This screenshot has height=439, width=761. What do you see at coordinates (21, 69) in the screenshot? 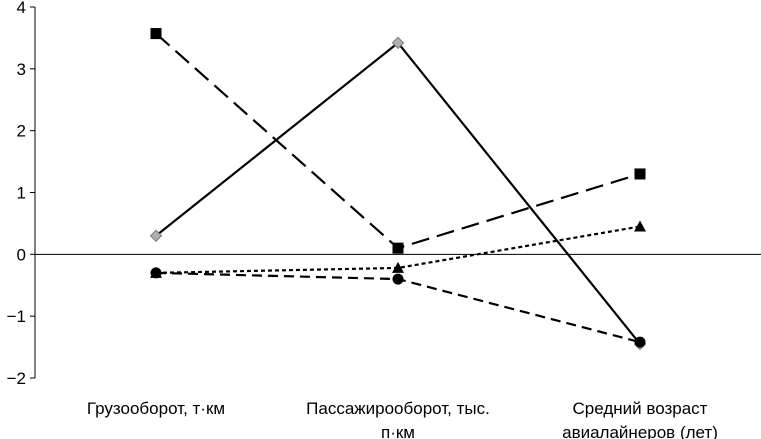
I see `y-tick-label: 3` at bounding box center [21, 69].